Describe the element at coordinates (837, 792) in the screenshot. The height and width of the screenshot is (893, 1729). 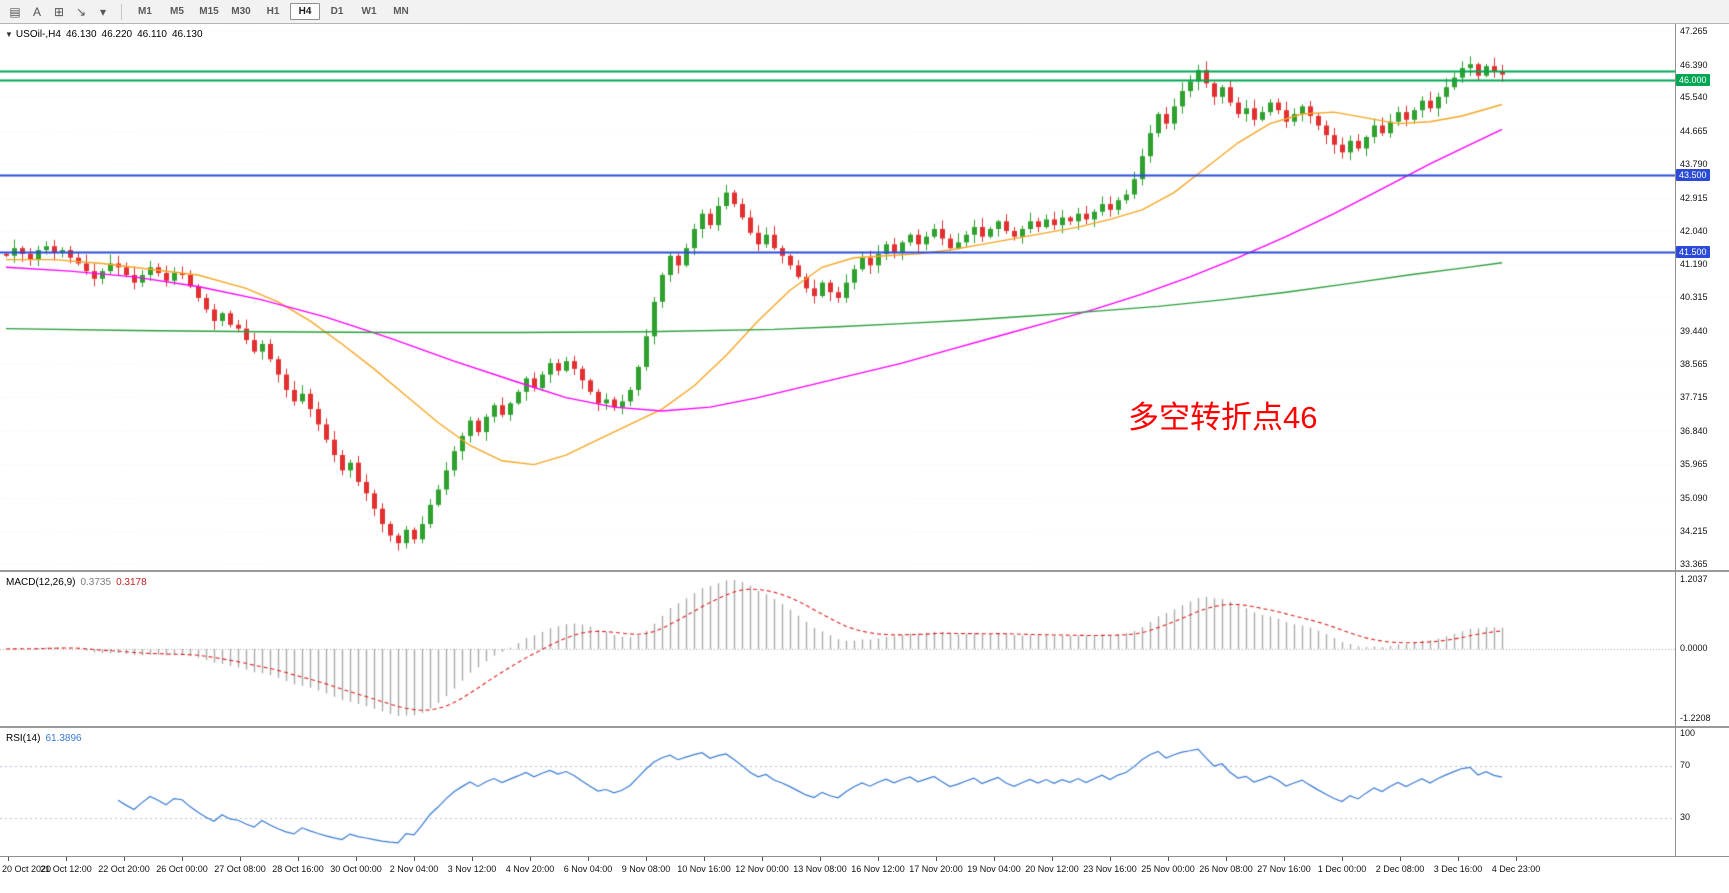
I see `rsi-panel-canvas` at that location.